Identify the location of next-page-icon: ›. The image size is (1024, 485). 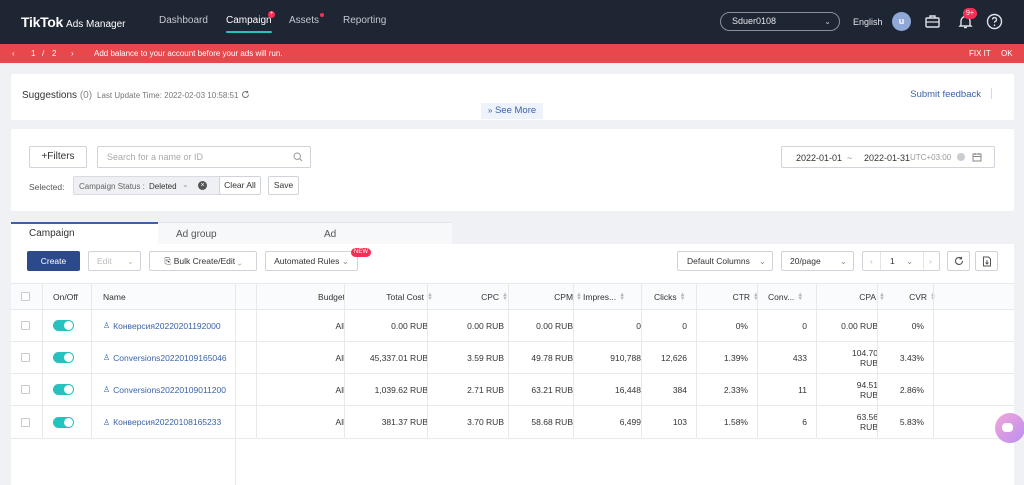
(930, 261).